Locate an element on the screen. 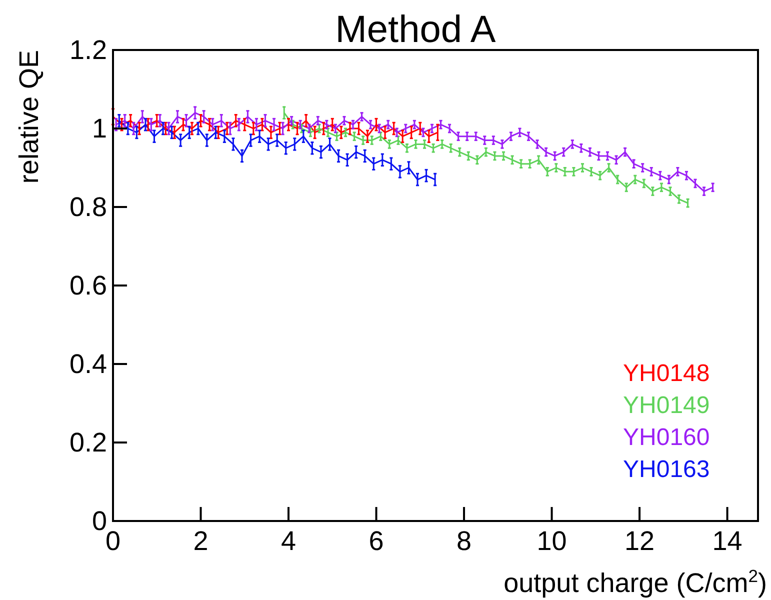  text: YH0160 is located at coordinates (666, 437).